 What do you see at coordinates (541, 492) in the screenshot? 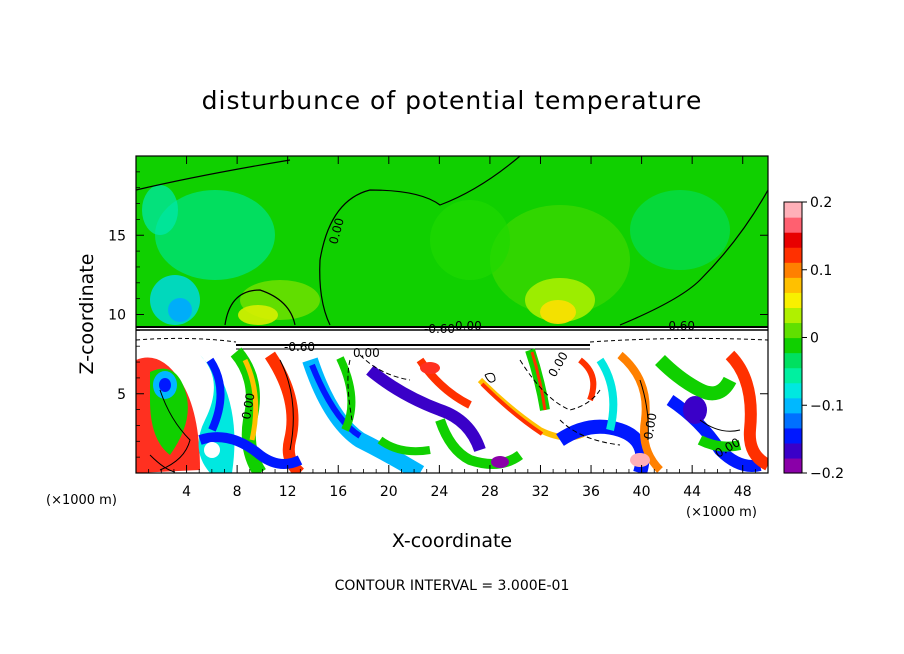
I see `x-tick-label: 32` at bounding box center [541, 492].